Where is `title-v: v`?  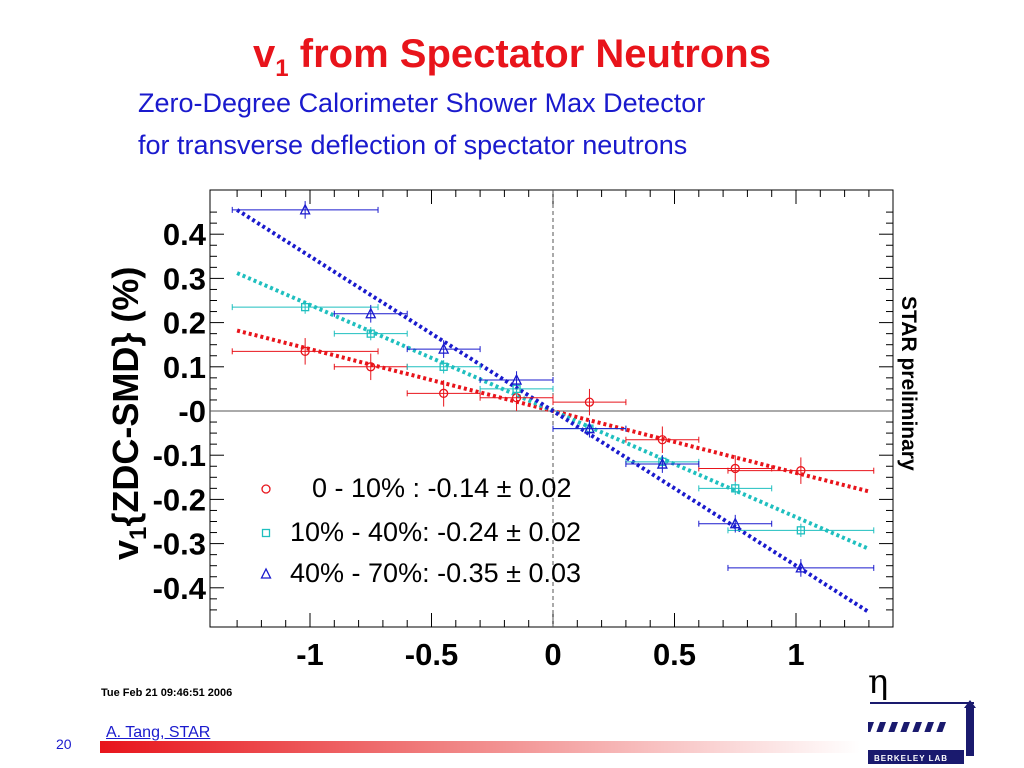 title-v: v is located at coordinates (264, 54).